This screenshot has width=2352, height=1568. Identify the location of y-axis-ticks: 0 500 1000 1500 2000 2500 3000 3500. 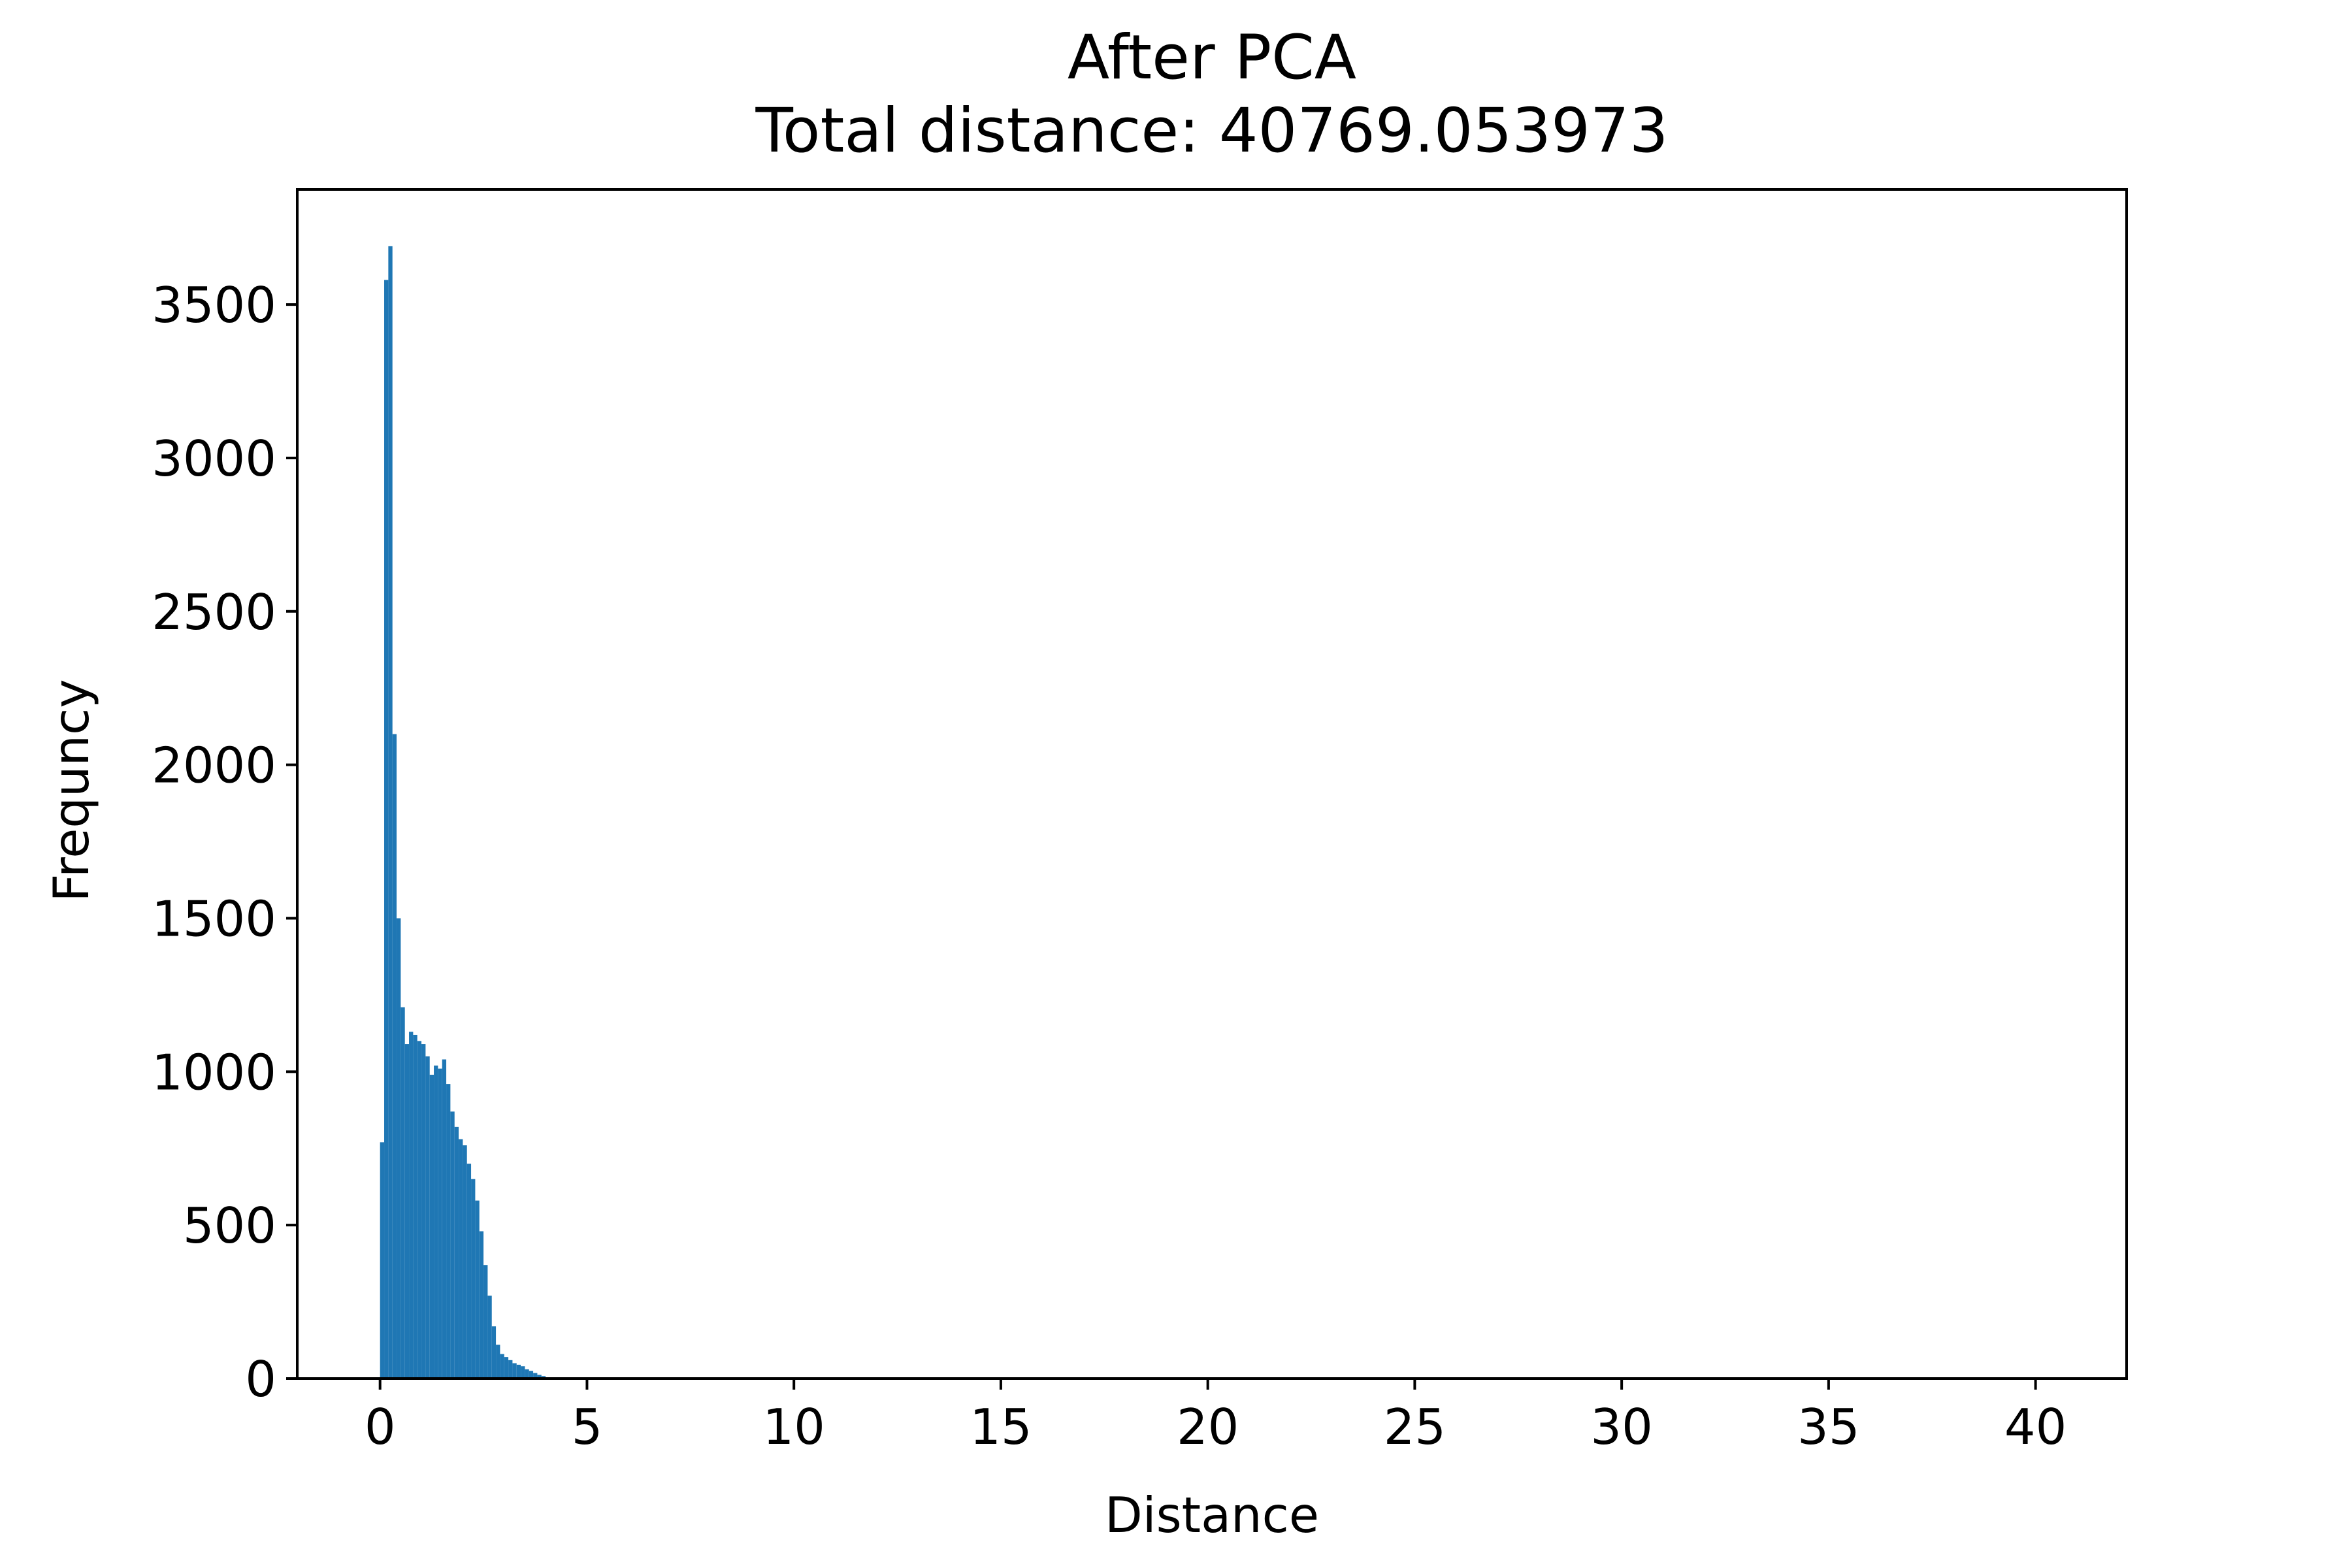
(224, 842).